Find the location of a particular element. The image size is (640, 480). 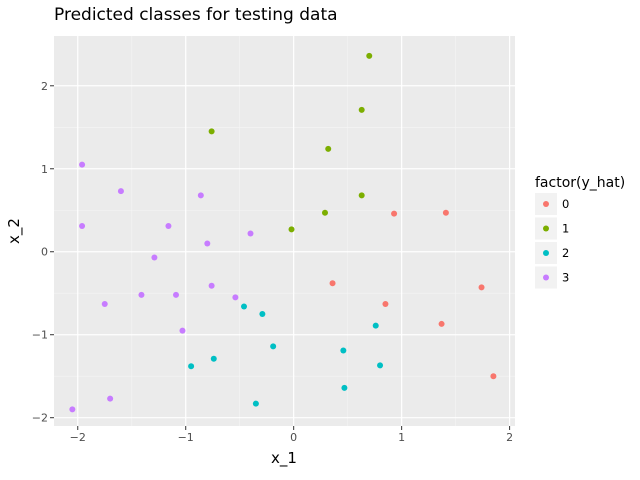

legend: factor(y_hat) 0 1 2 3 is located at coordinates (580, 232).